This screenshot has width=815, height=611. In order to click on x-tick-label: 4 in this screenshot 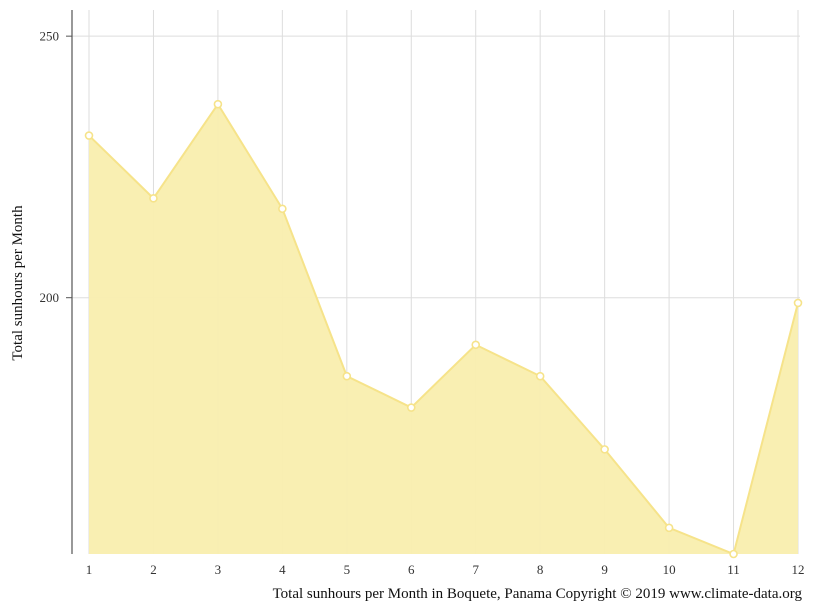, I will do `click(282, 569)`.